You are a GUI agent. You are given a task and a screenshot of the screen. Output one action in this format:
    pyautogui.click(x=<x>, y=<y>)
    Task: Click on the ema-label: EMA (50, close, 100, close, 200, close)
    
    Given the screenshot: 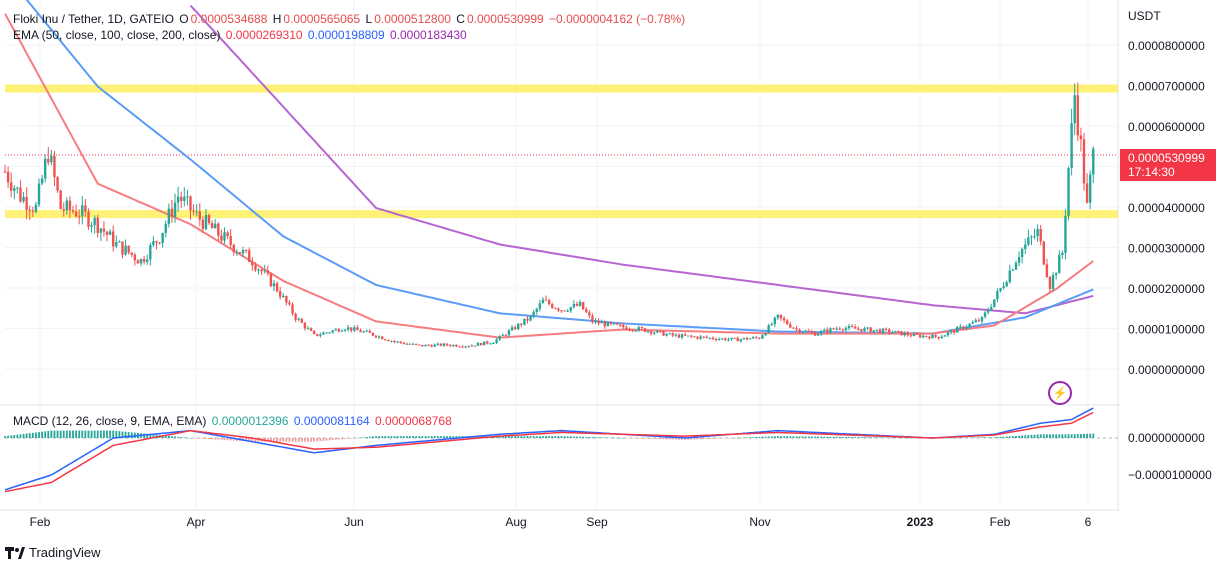 What is the action you would take?
    pyautogui.click(x=117, y=35)
    